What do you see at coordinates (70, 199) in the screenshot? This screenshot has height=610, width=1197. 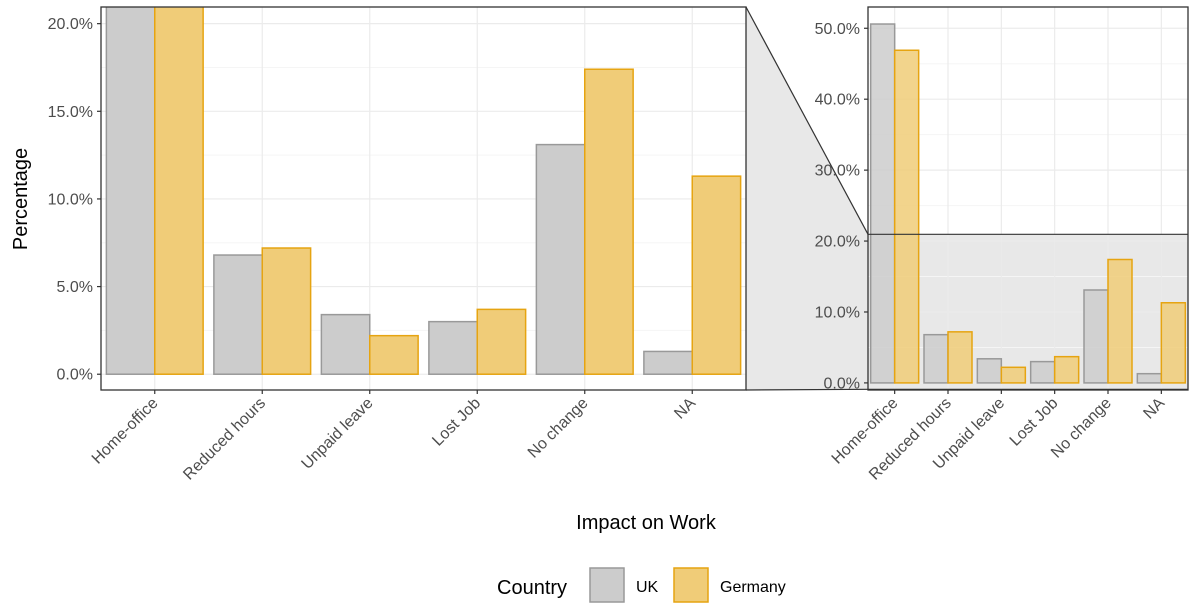 I see `main-ytick-label: 10.0%` at bounding box center [70, 199].